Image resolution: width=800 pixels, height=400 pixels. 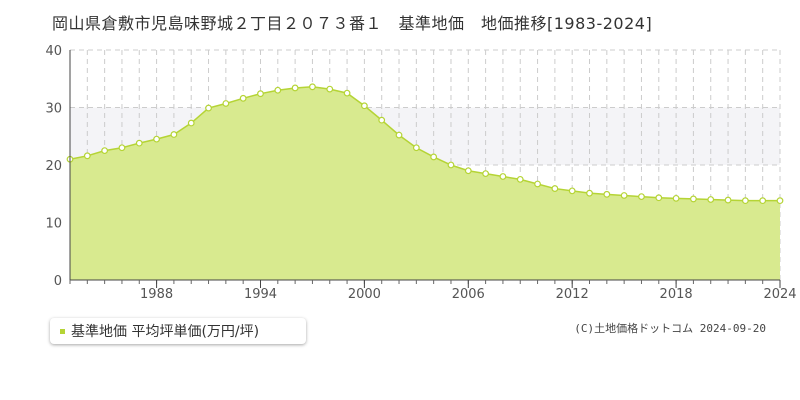 I want to click on legend: 基準地価 平均坪単価(万円/坪), so click(x=178, y=331).